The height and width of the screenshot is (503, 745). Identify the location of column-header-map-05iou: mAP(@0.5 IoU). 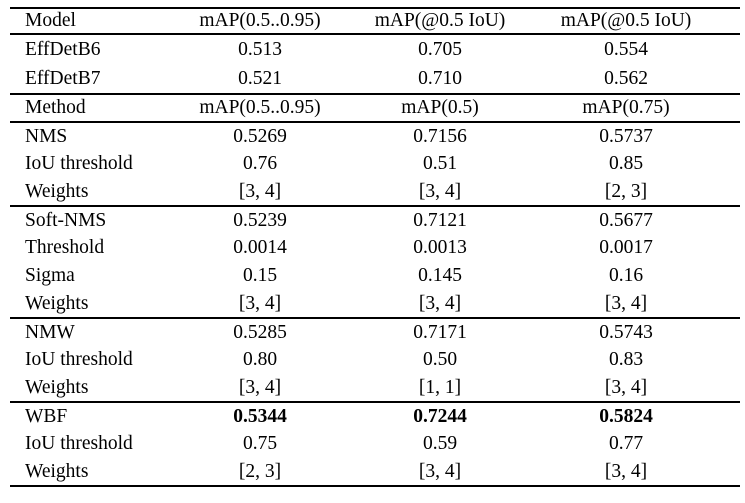
(440, 21).